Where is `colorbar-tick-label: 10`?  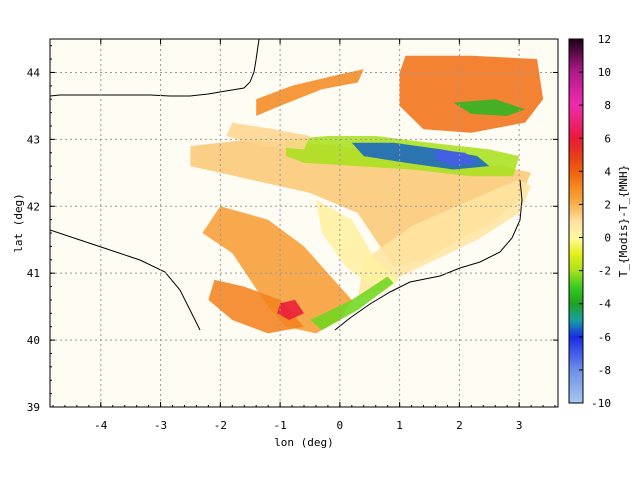 colorbar-tick-label: 10 is located at coordinates (604, 72).